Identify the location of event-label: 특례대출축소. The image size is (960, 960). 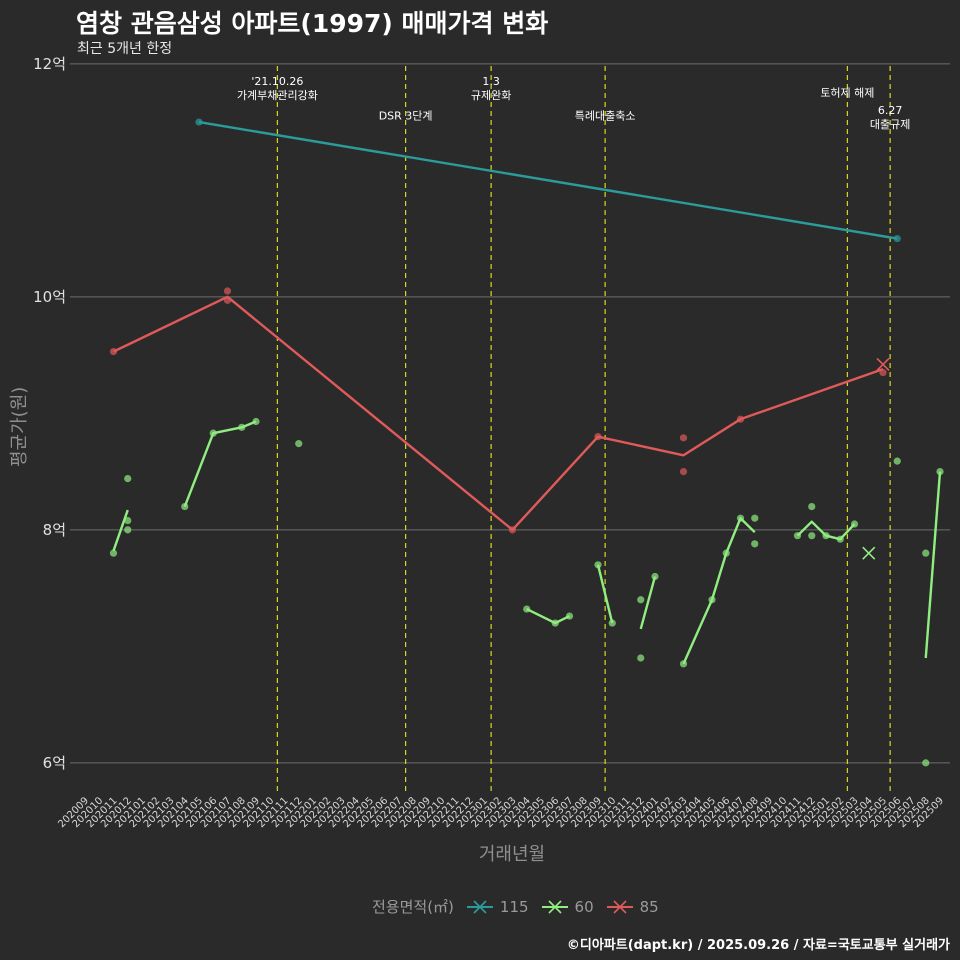
(605, 116).